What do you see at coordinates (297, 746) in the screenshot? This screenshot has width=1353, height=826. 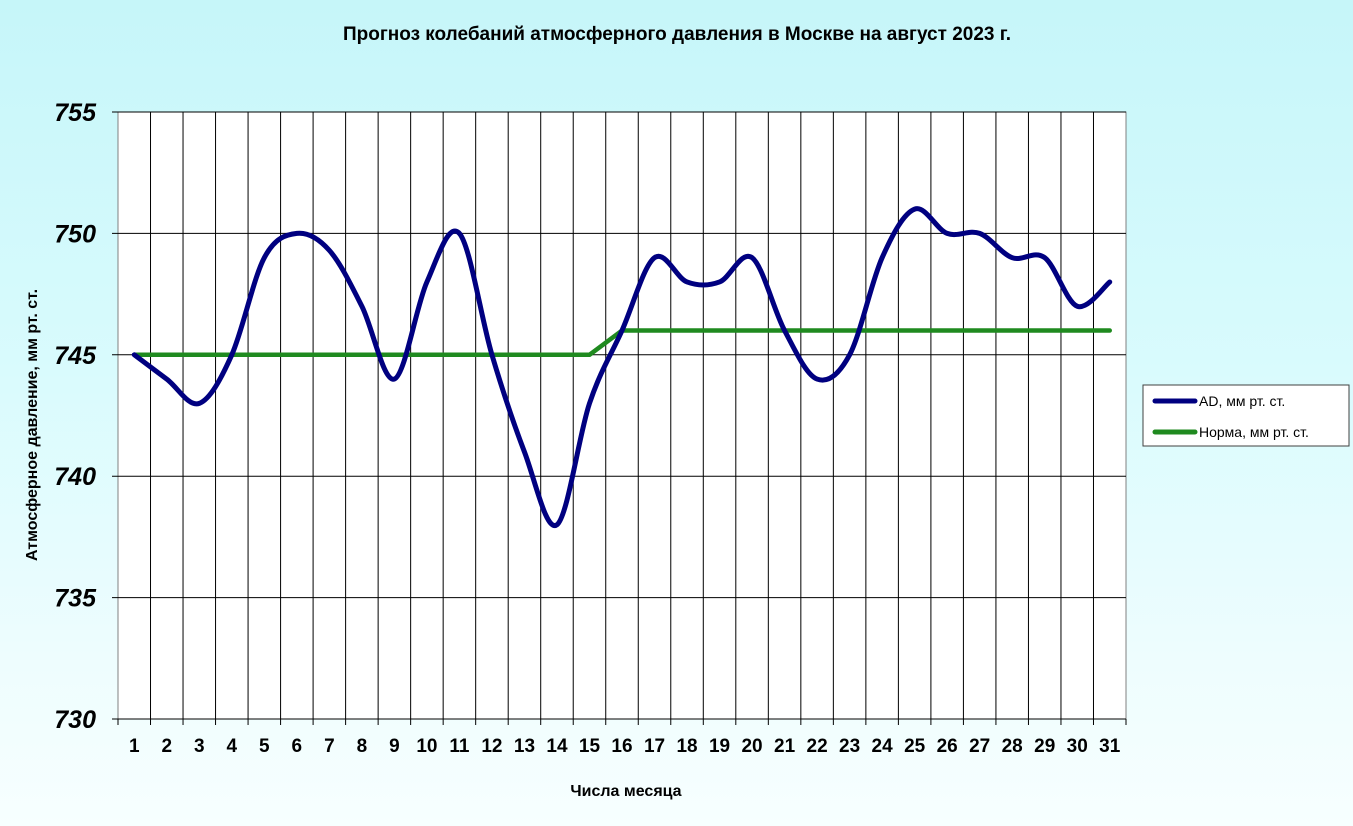 I see `x-tick-label-6: 6` at bounding box center [297, 746].